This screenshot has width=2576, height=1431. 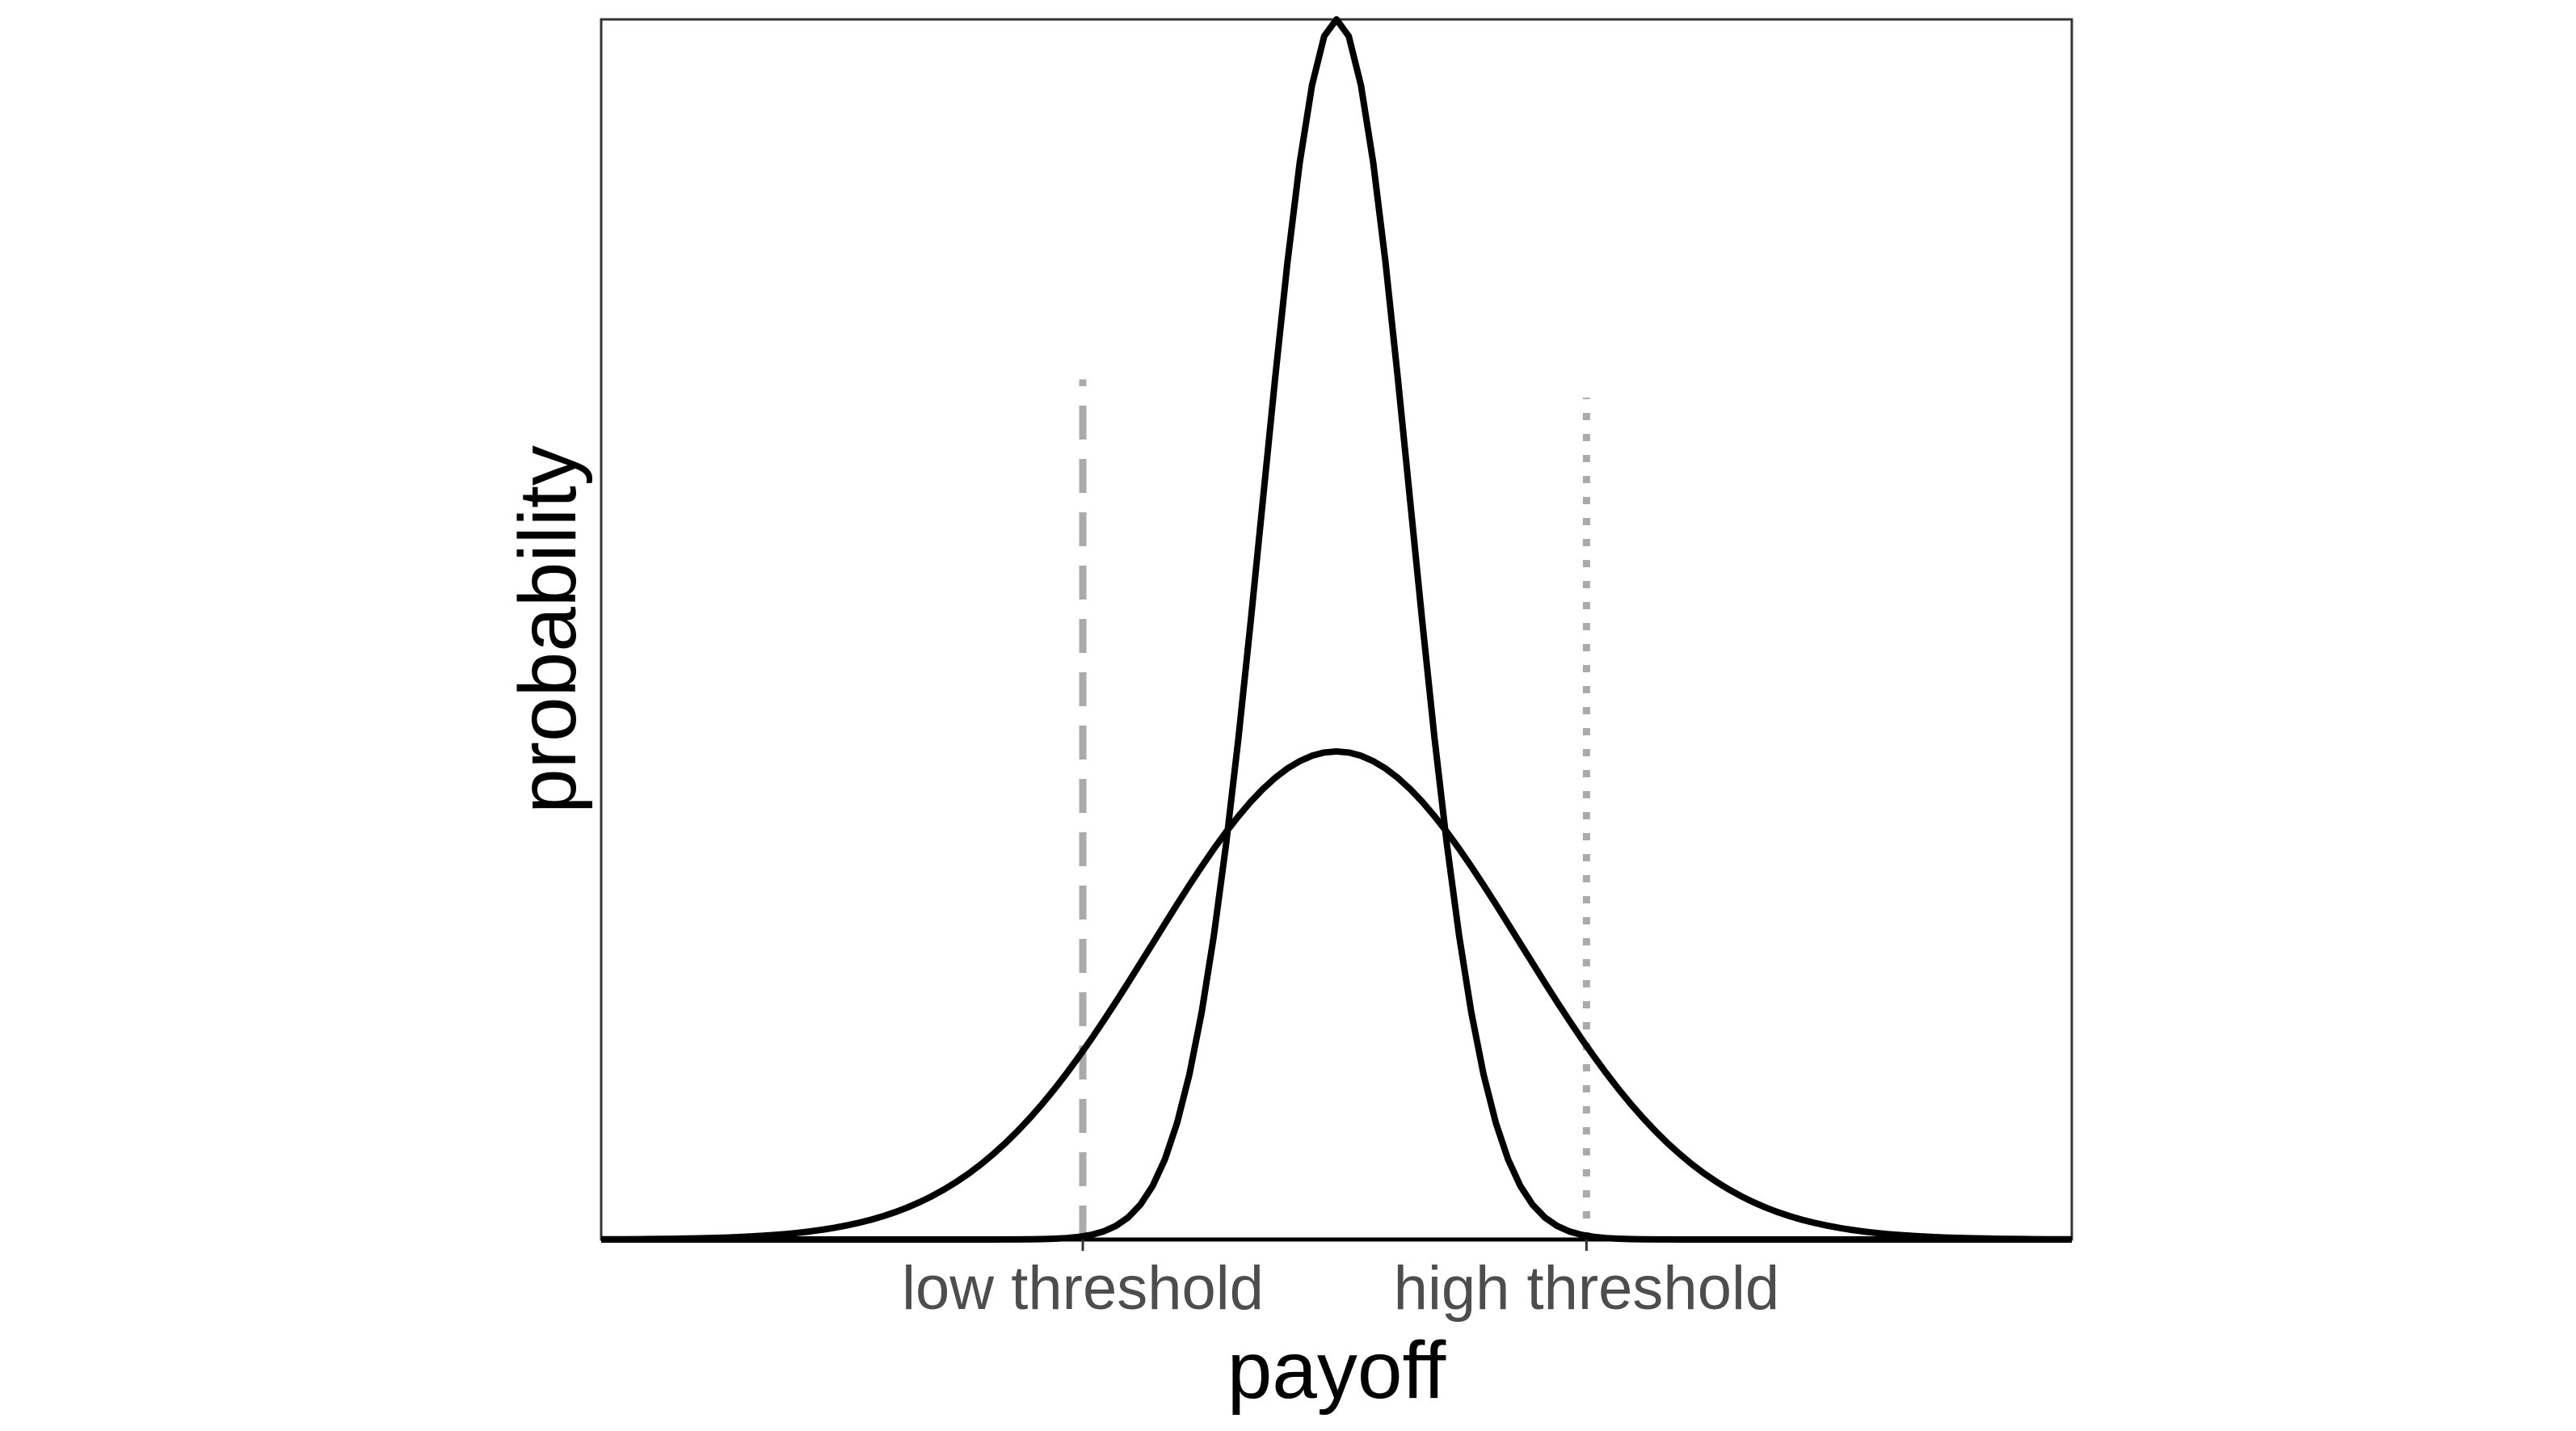 I want to click on x-axis-ticks: low threshold high threshold, so click(x=1340, y=1281).